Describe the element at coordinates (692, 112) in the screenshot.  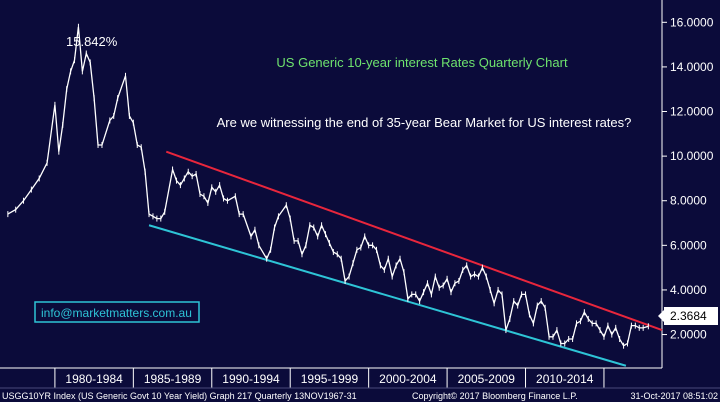
I see `y-tick-label: 12.0000` at that location.